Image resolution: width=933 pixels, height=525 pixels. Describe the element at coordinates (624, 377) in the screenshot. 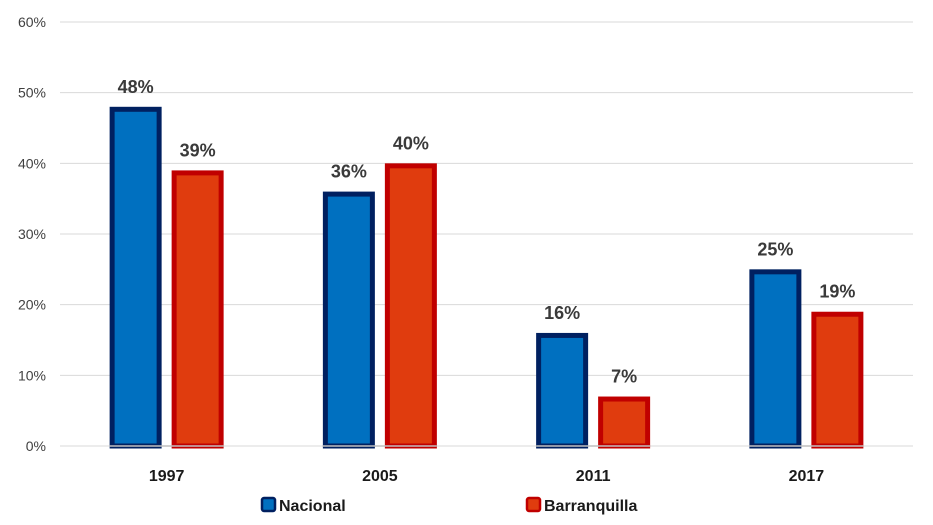

I see `data-label-barranquilla-2011: 7%` at that location.